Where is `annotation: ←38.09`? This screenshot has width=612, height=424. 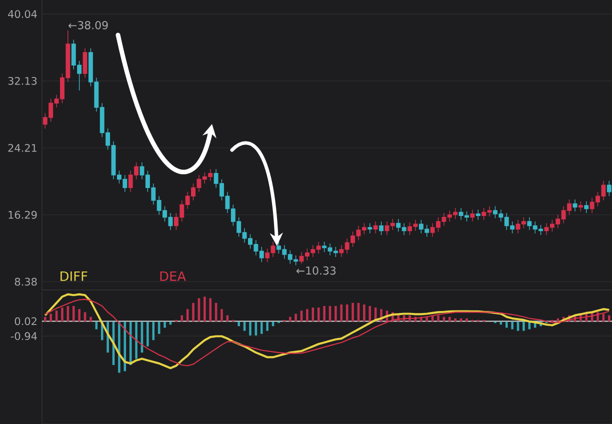
annotation: ←38.09 is located at coordinates (88, 25).